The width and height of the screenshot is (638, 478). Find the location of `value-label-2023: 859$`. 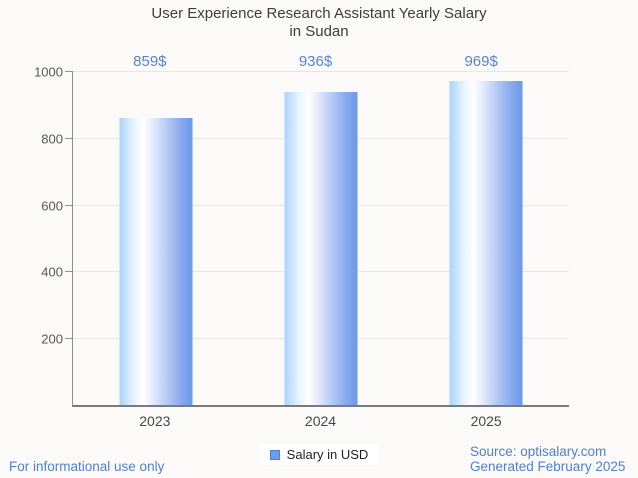

value-label-2023: 859$ is located at coordinates (150, 61).